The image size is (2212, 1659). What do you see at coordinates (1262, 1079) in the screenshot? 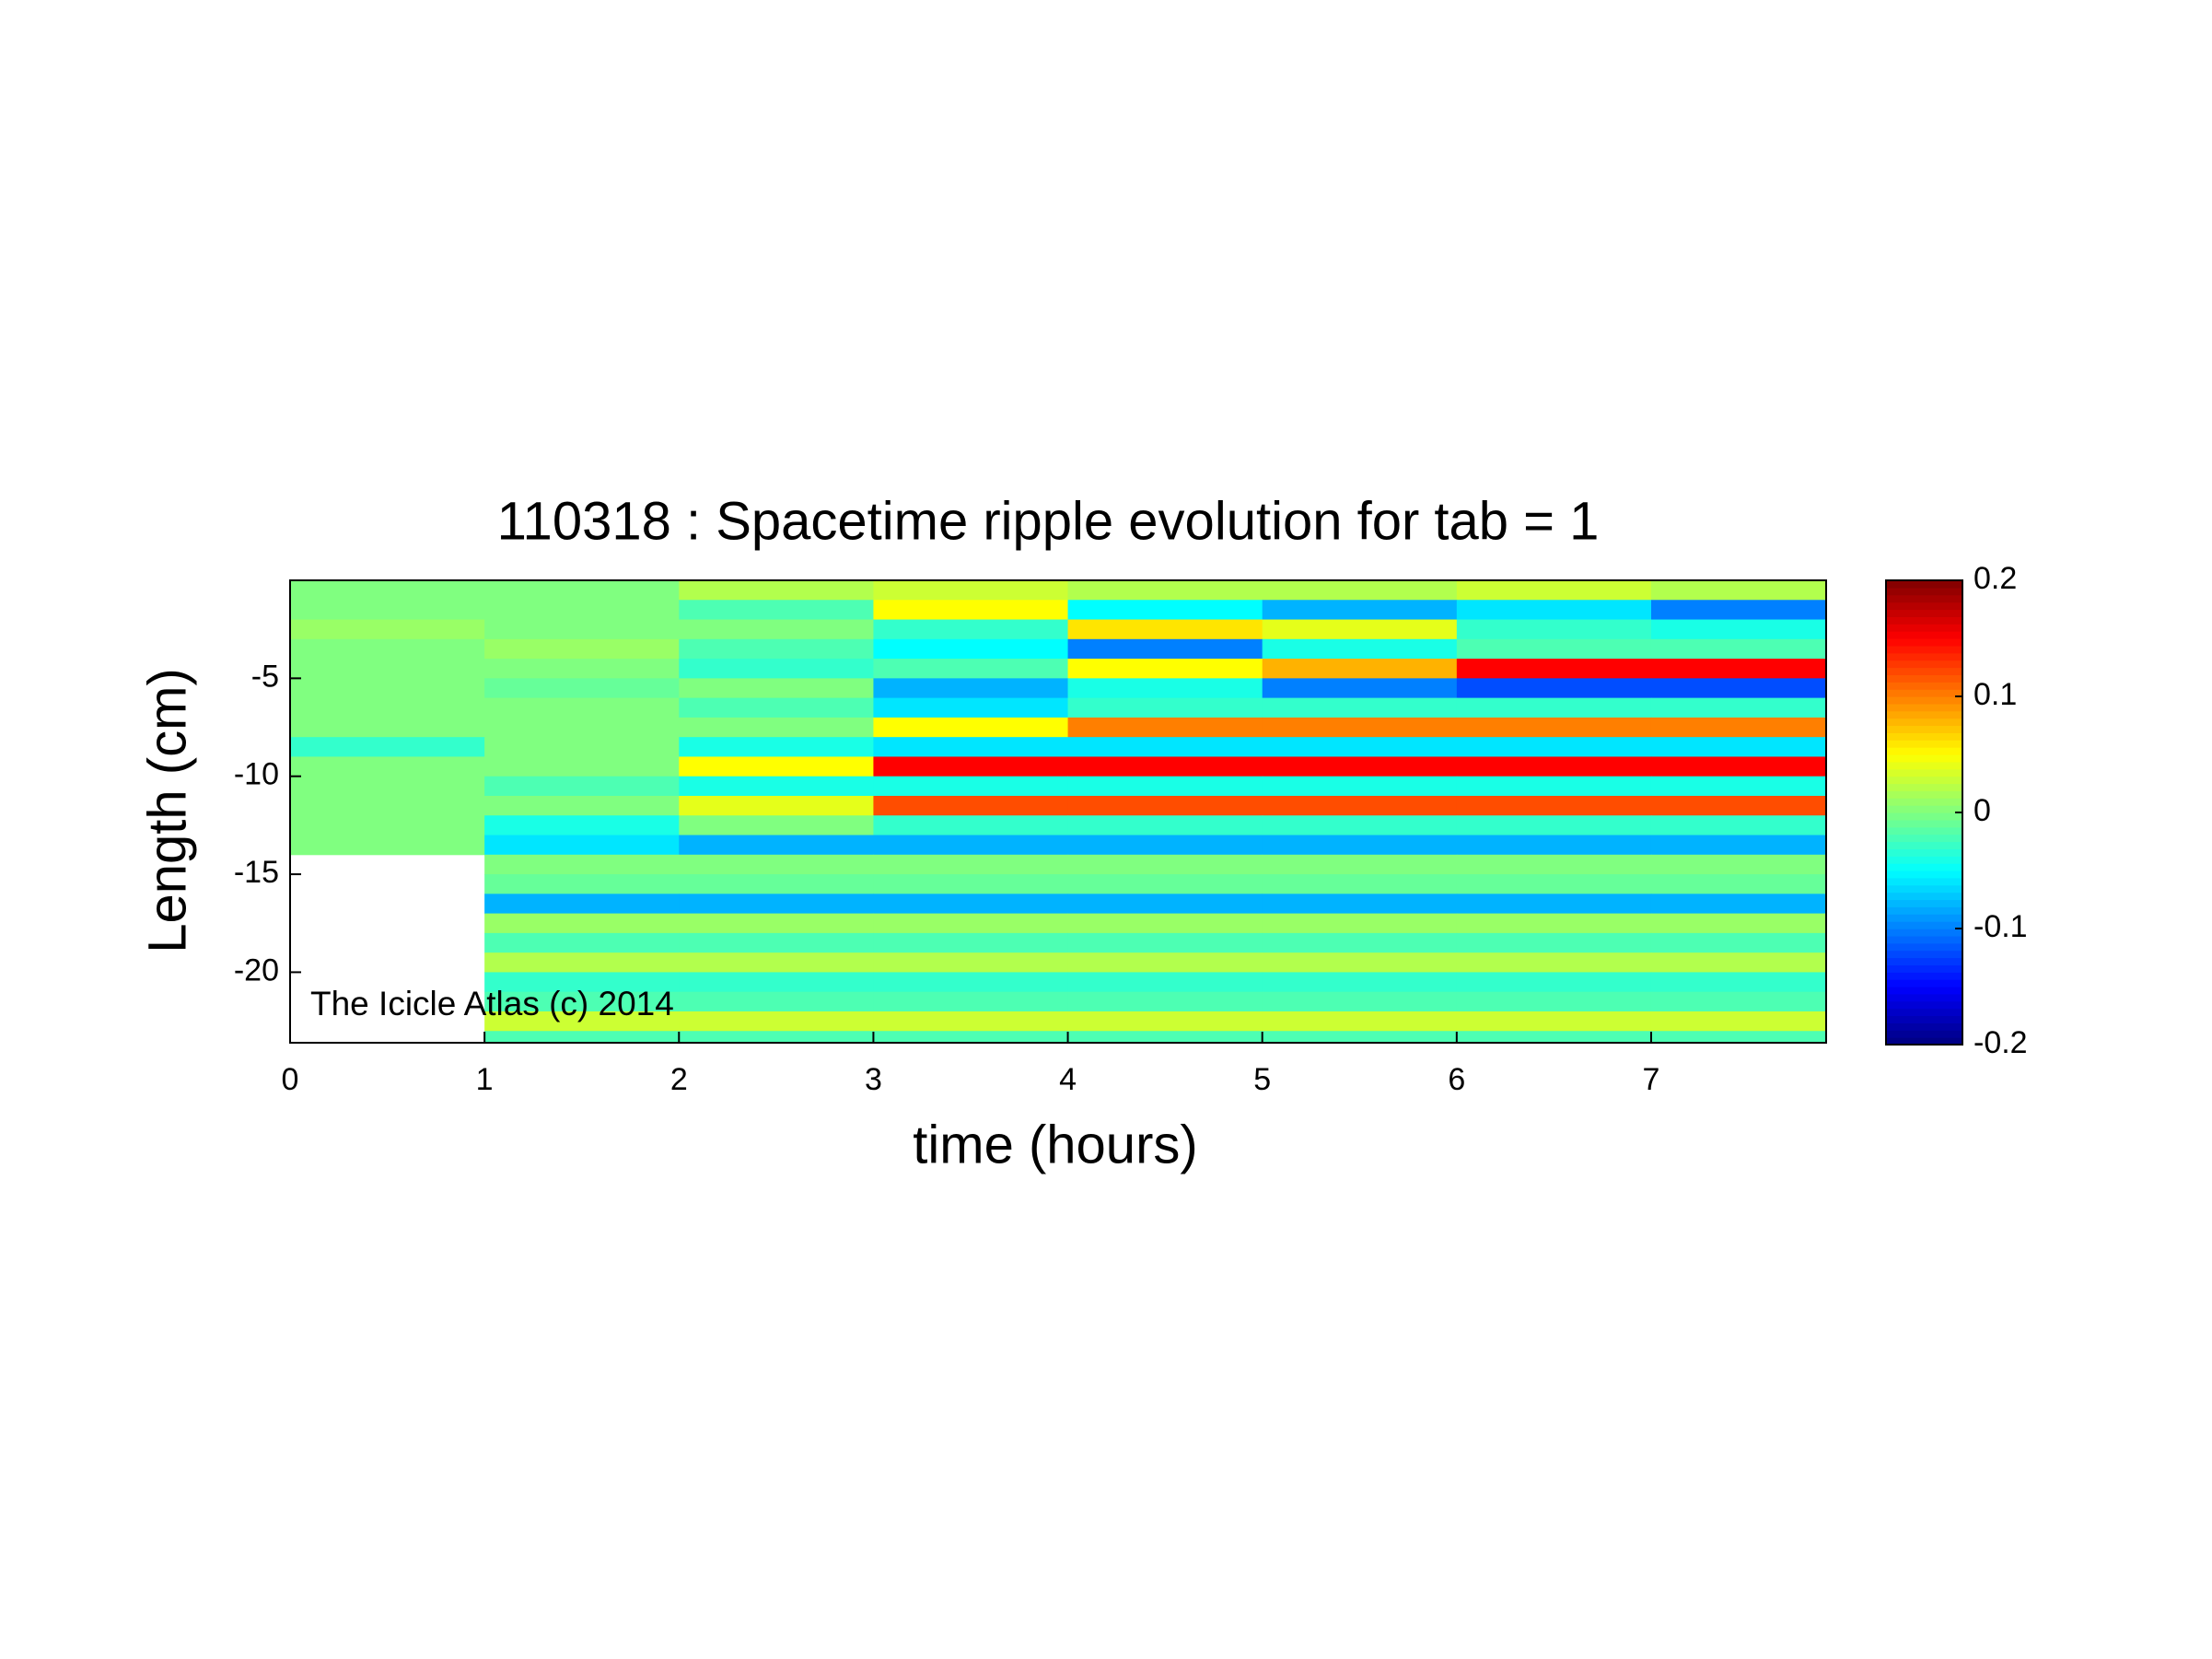
I see `x-tick-label: 5` at bounding box center [1262, 1079].